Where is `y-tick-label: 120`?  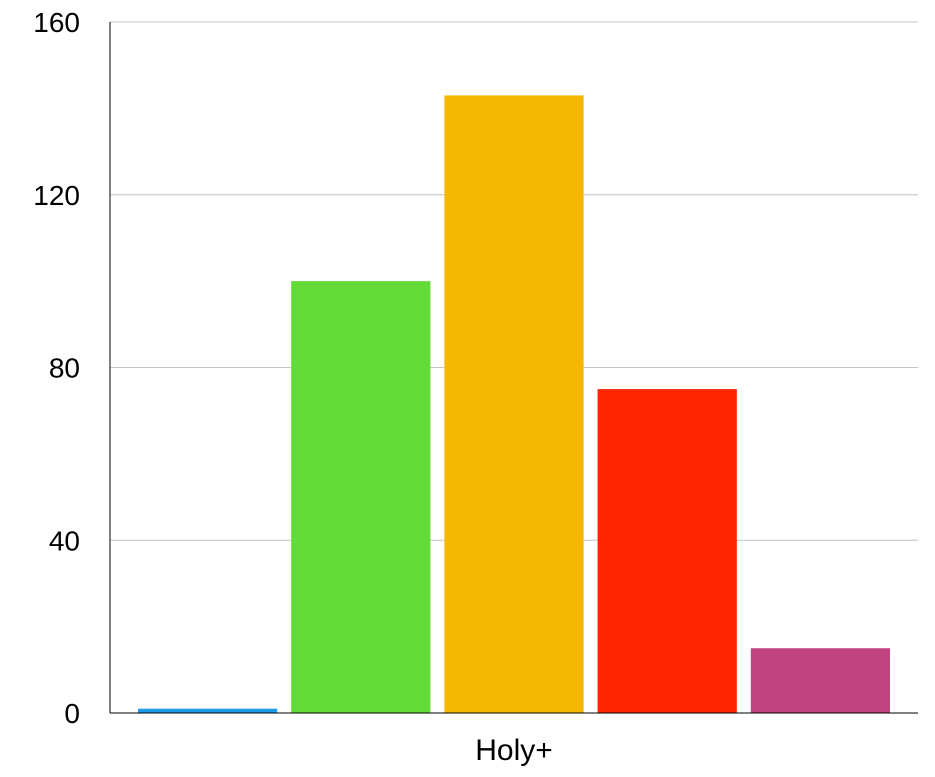
y-tick-label: 120 is located at coordinates (56, 195).